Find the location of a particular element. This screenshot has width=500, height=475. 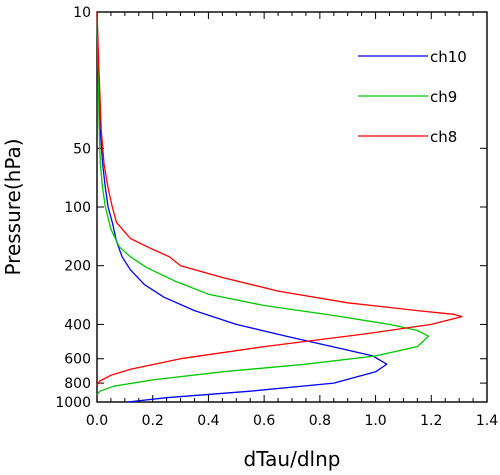

y-tick-label: 10 is located at coordinates (82, 13).